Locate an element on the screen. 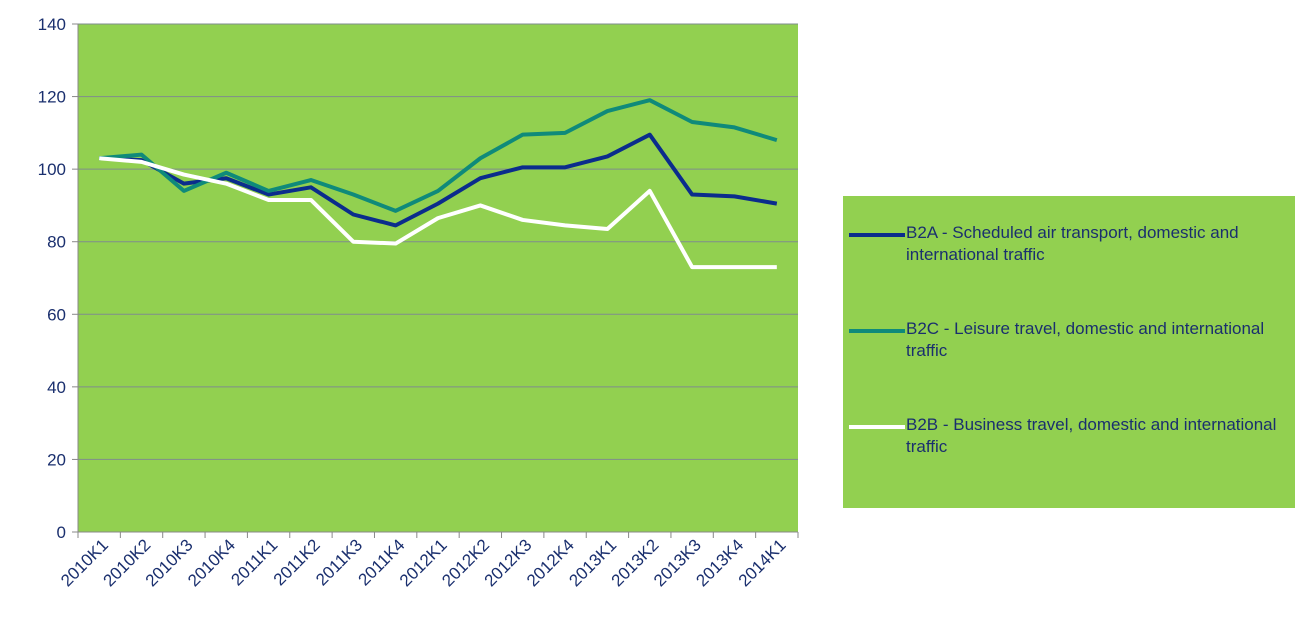  y-tick-label: 140 is located at coordinates (52, 24).